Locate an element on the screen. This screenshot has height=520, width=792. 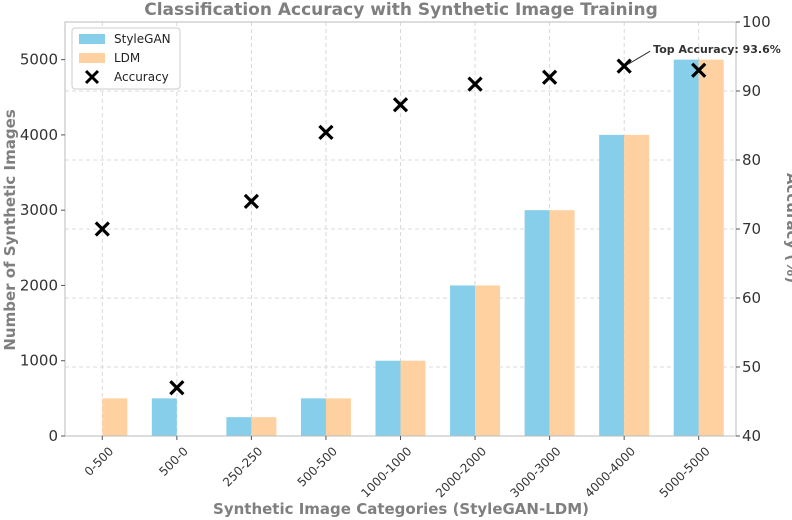
y-tick-label: 2000 is located at coordinates (39, 285).